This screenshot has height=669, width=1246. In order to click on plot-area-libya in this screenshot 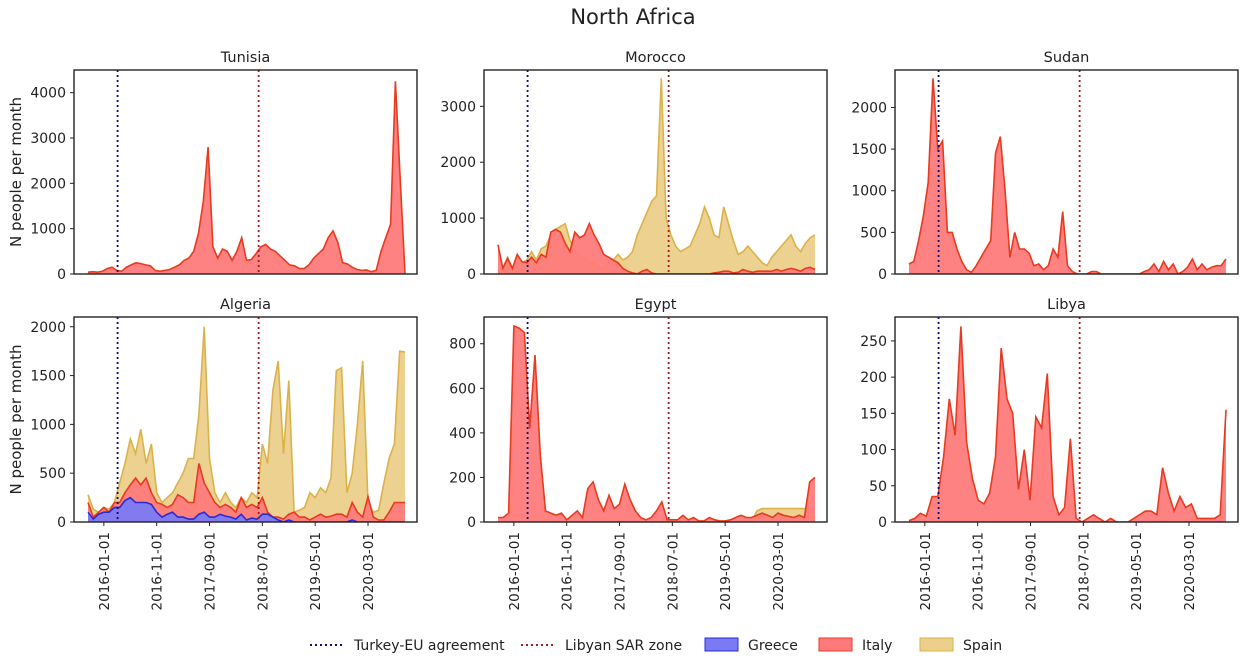, I will do `click(1067, 424)`.